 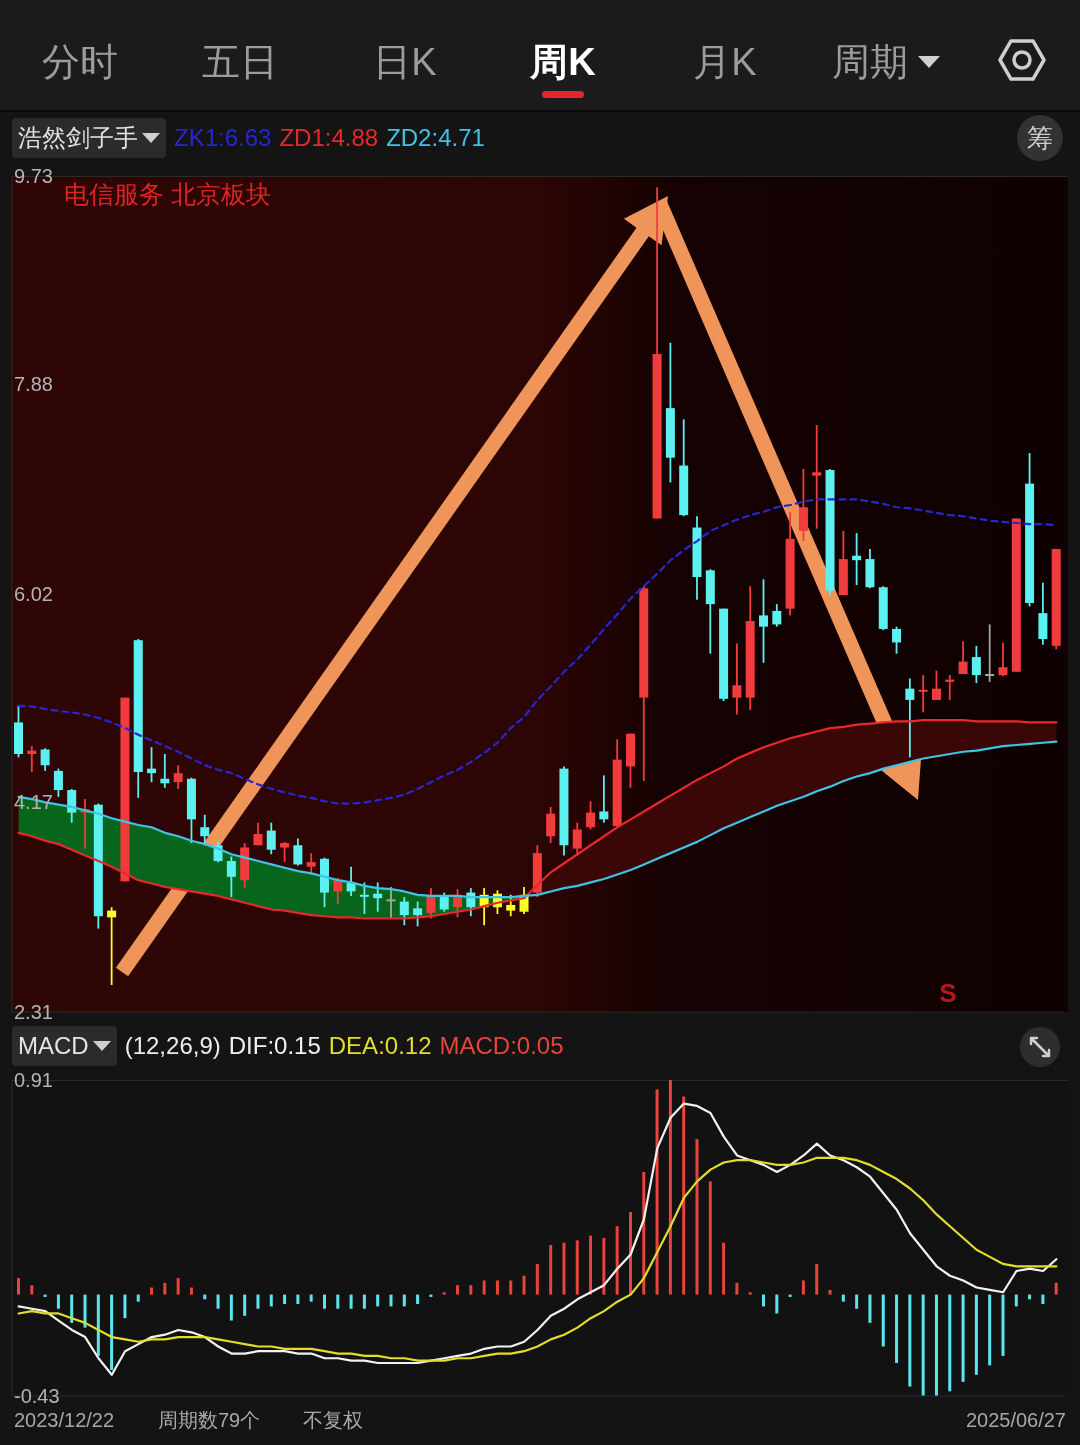 What do you see at coordinates (435, 138) in the screenshot?
I see `text: ZD2:4.71` at bounding box center [435, 138].